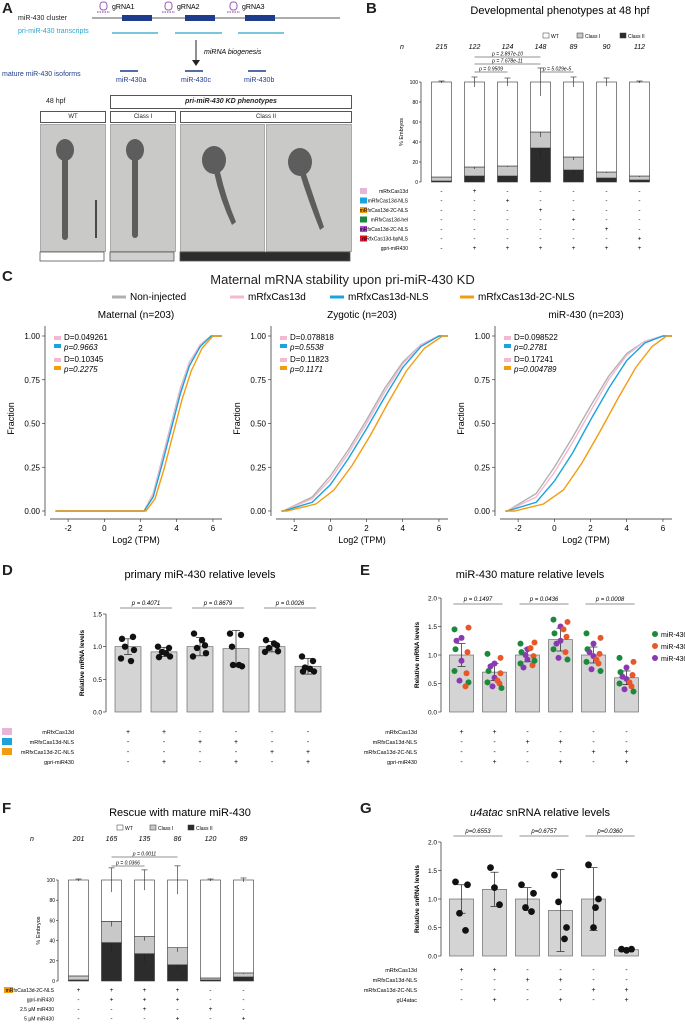  I want to click on e-y-label: Relative mRNA levels, so click(417, 655).